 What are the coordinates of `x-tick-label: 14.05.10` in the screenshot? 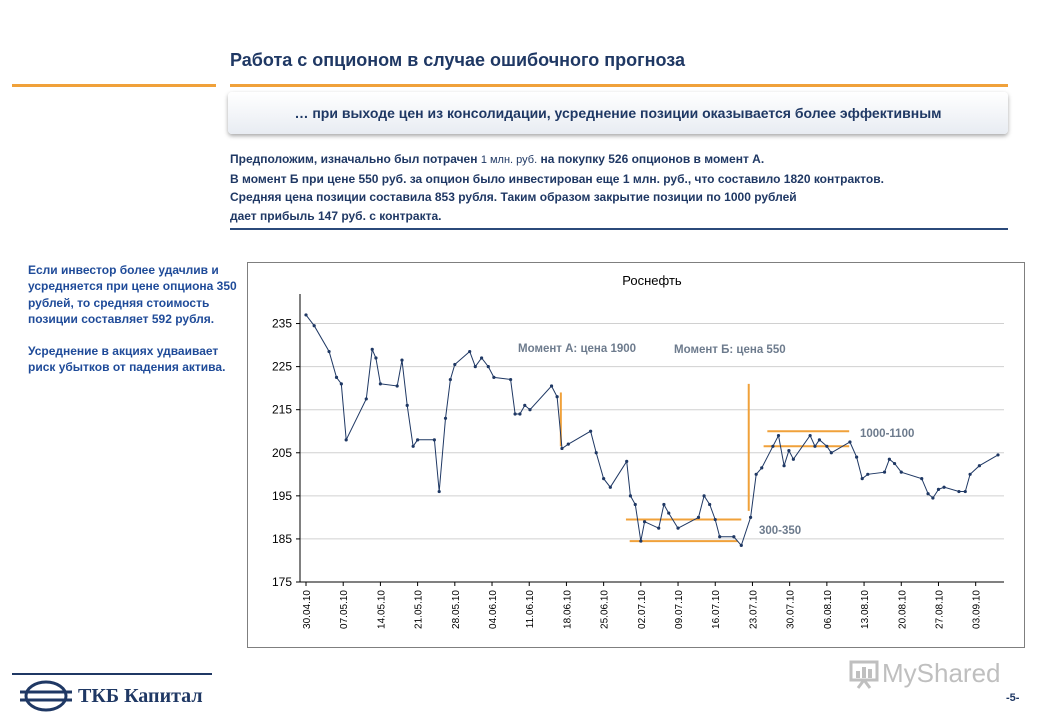 It's located at (381, 609).